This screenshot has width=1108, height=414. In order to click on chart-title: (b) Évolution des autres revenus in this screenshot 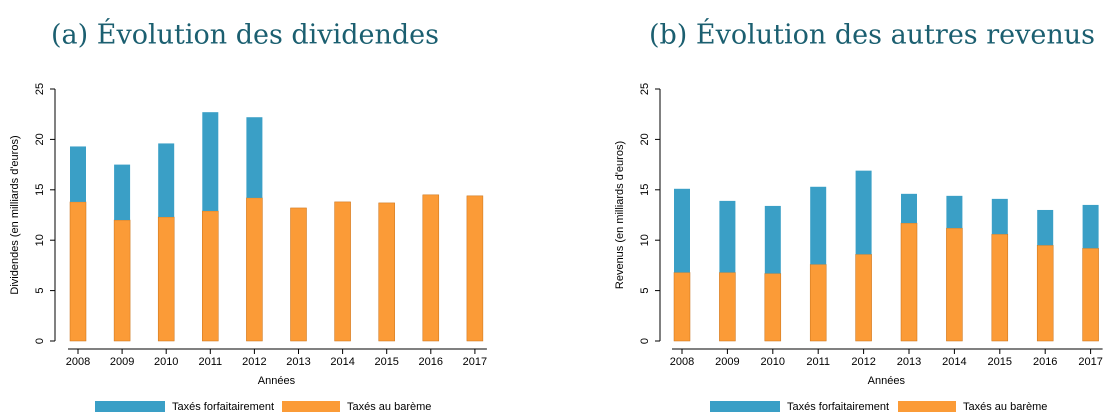, I will do `click(872, 34)`.